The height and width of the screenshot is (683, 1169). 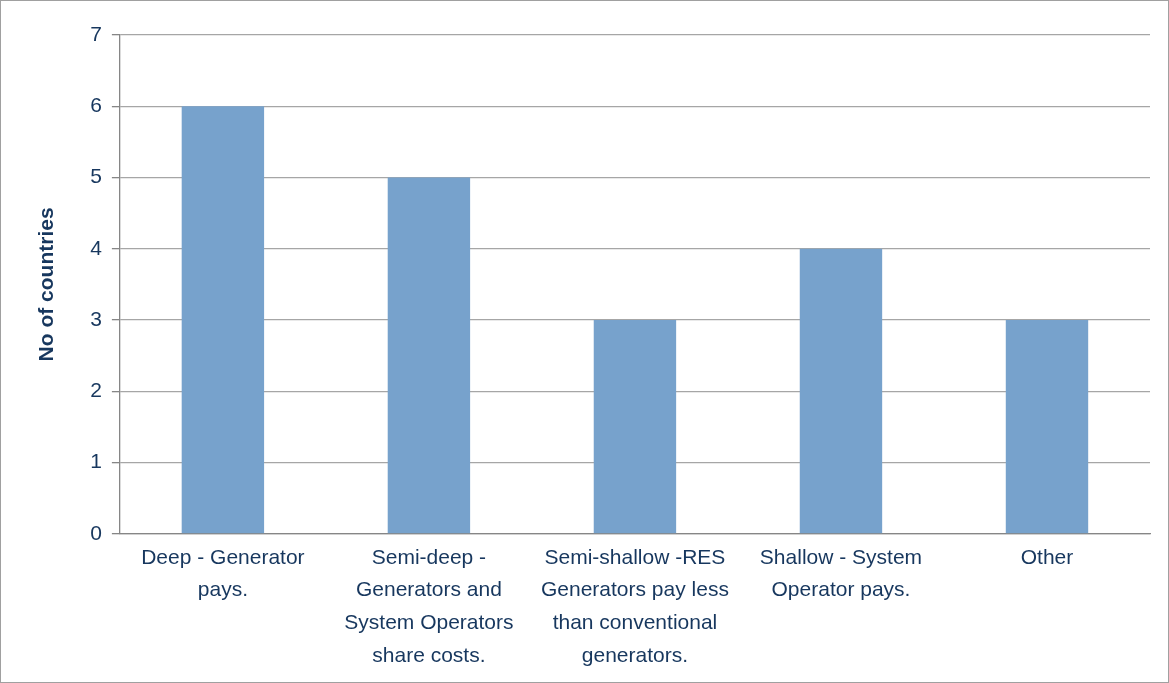 What do you see at coordinates (96, 461) in the screenshot?
I see `y-tick-label: 1` at bounding box center [96, 461].